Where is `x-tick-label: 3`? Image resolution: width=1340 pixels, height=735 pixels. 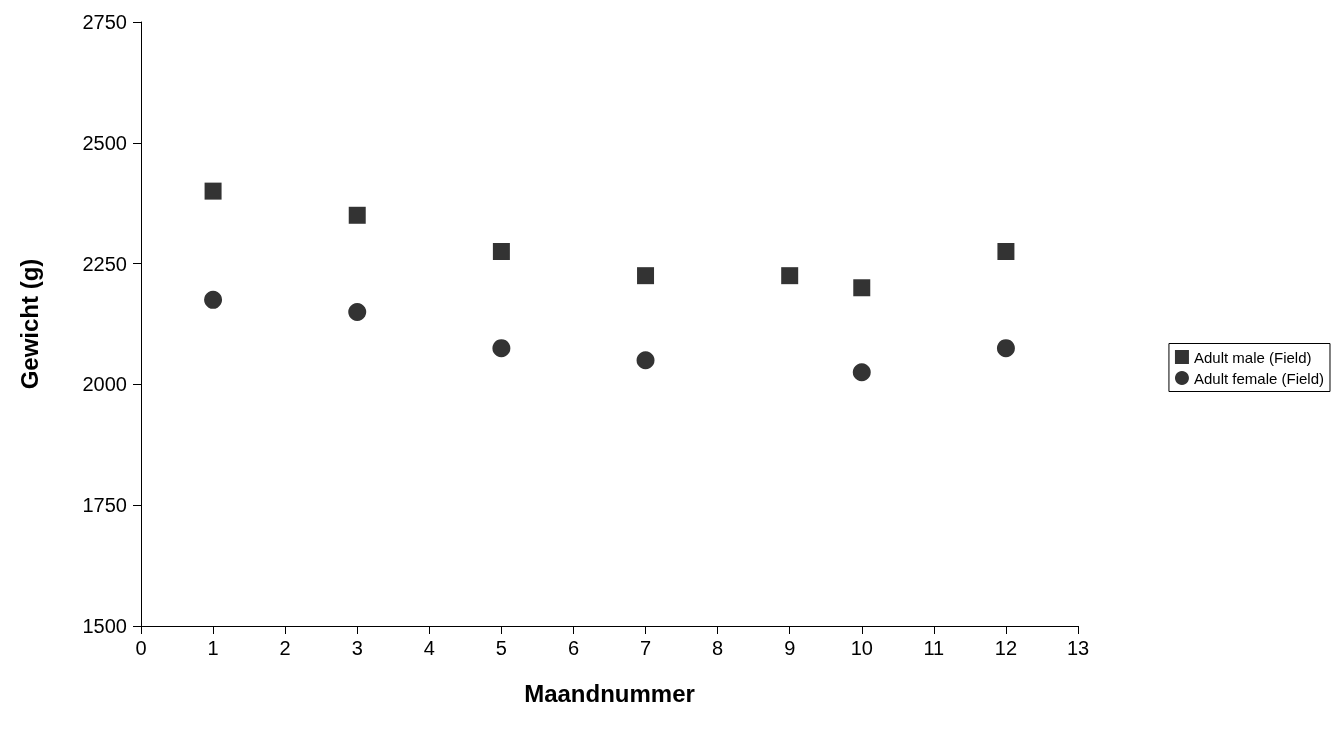 x-tick-label: 3 is located at coordinates (357, 648).